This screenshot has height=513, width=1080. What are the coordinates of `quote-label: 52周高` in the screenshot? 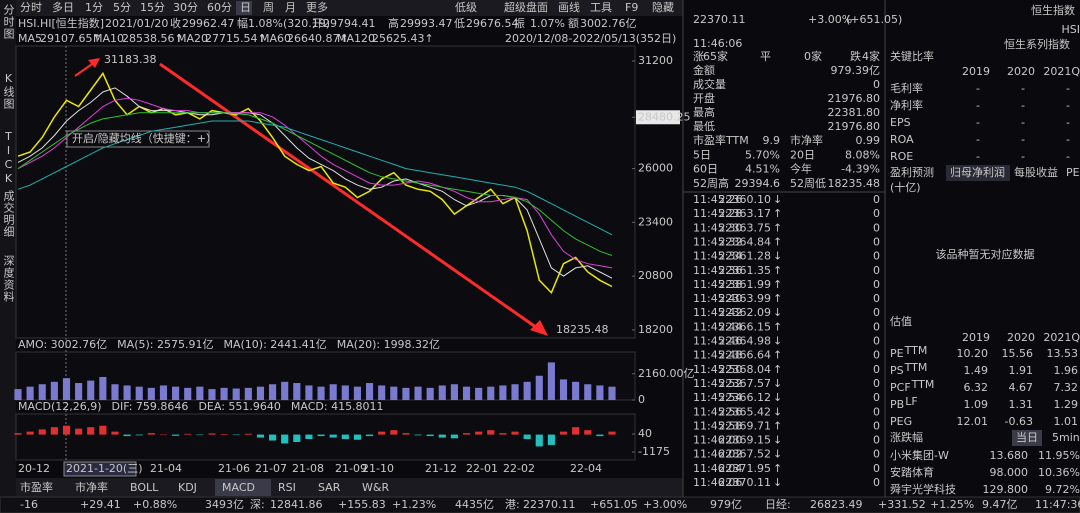 It's located at (711, 183).